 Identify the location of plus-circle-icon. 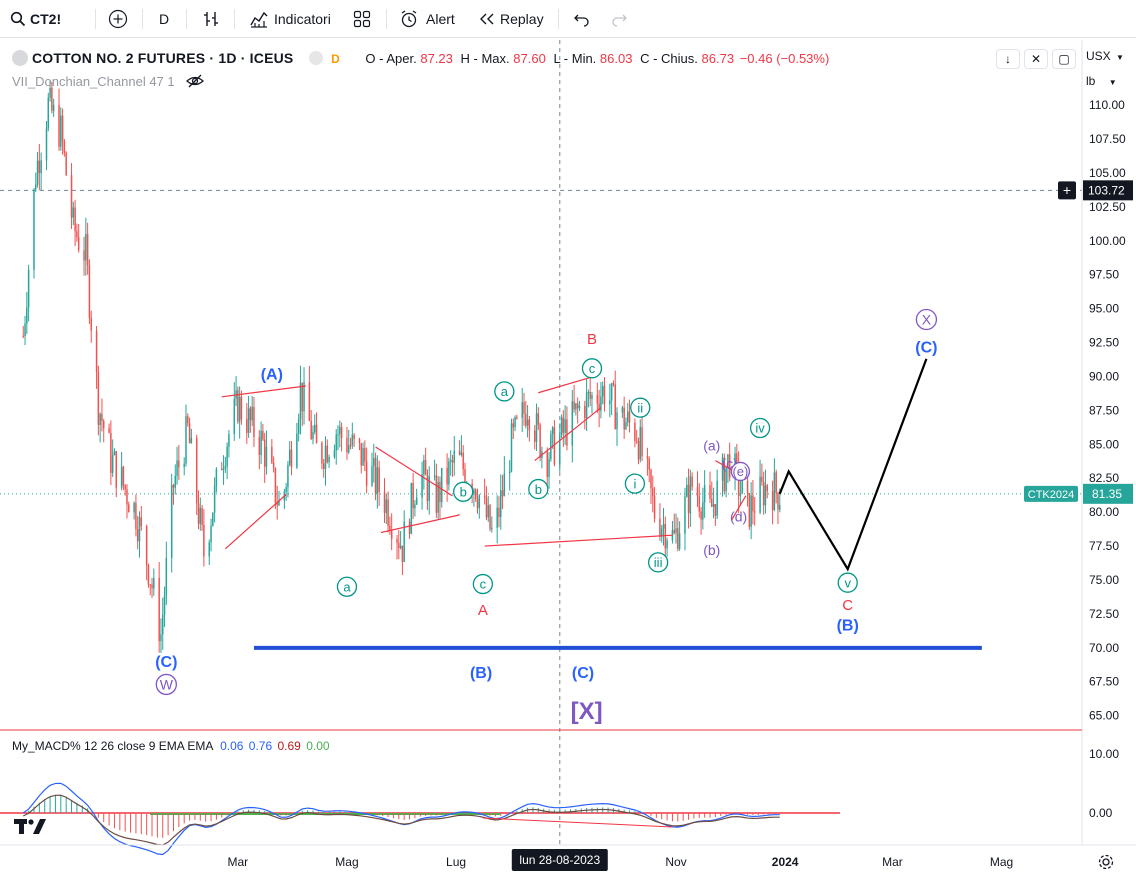
(118, 19).